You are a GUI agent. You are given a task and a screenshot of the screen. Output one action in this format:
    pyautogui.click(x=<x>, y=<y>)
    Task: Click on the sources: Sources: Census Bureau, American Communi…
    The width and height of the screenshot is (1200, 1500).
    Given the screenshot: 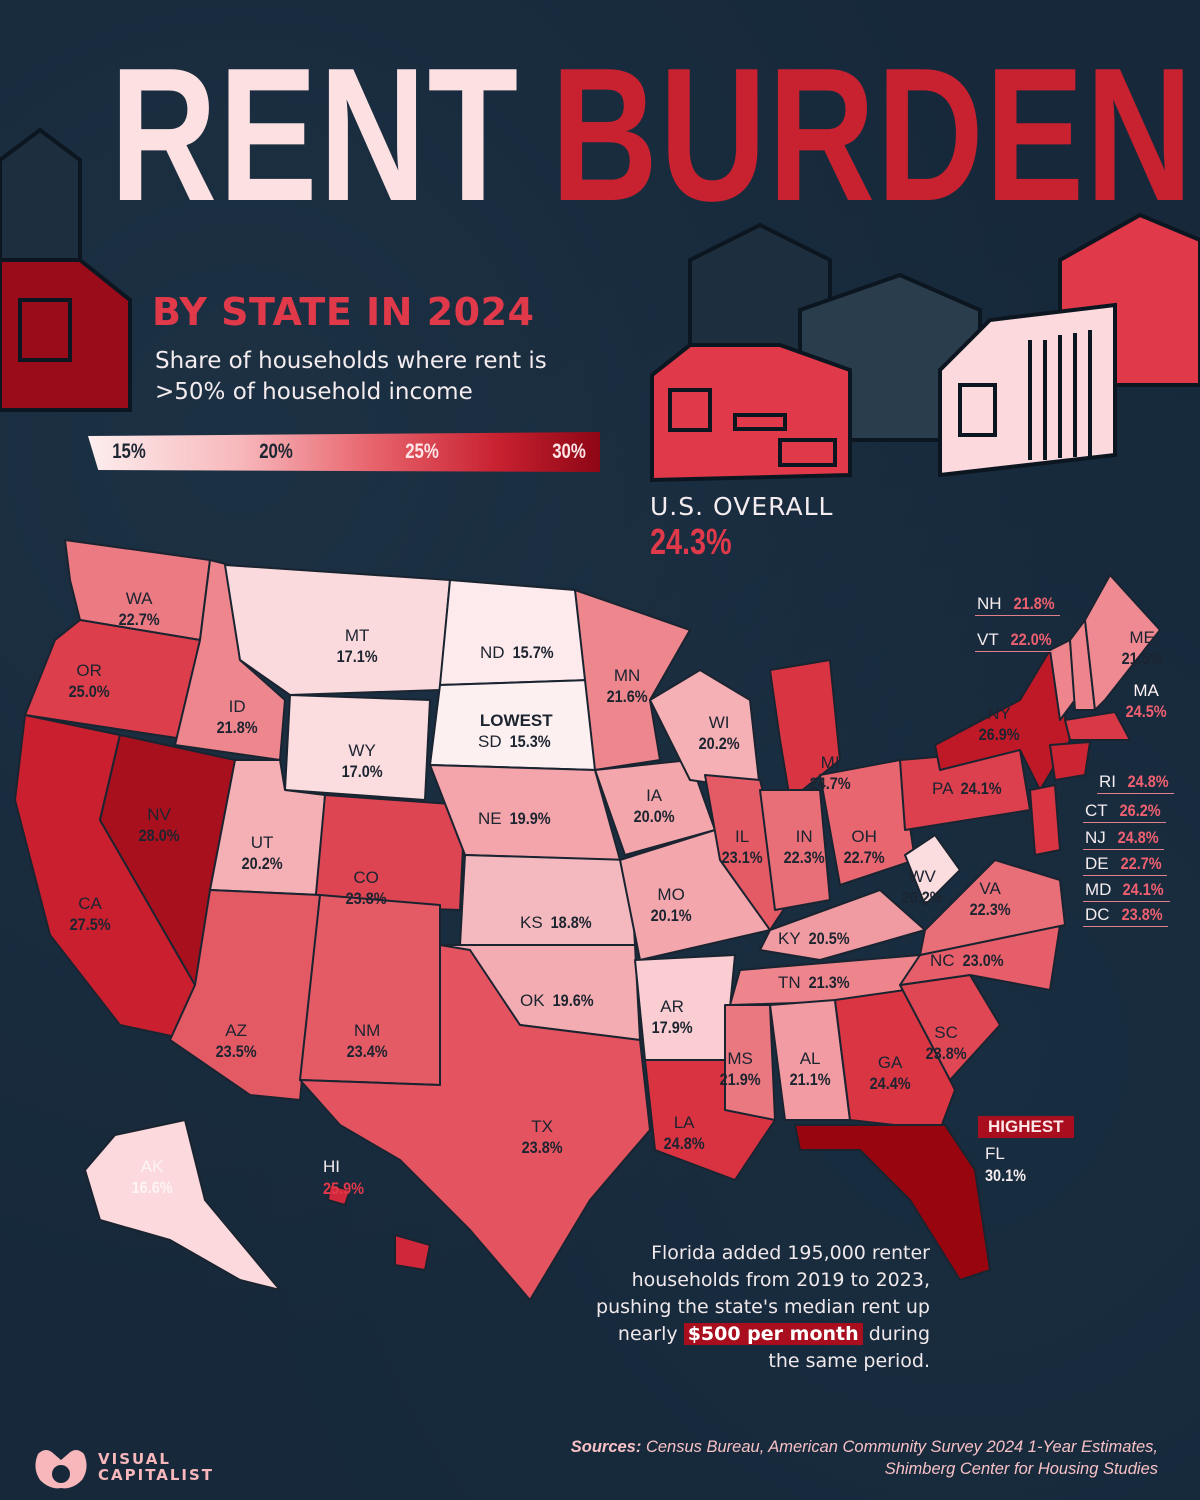 What is the action you would take?
    pyautogui.click(x=864, y=1458)
    